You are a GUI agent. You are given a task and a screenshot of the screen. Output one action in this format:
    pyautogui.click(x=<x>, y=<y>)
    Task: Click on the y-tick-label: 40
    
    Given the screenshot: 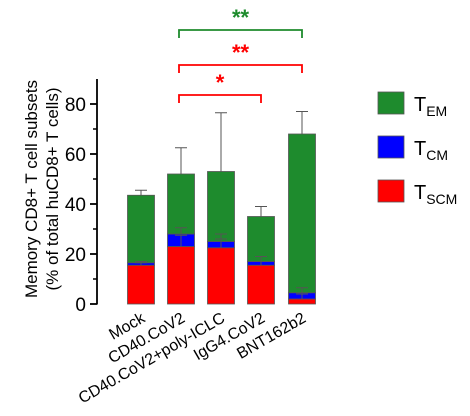 What is the action you would take?
    pyautogui.click(x=75, y=205)
    